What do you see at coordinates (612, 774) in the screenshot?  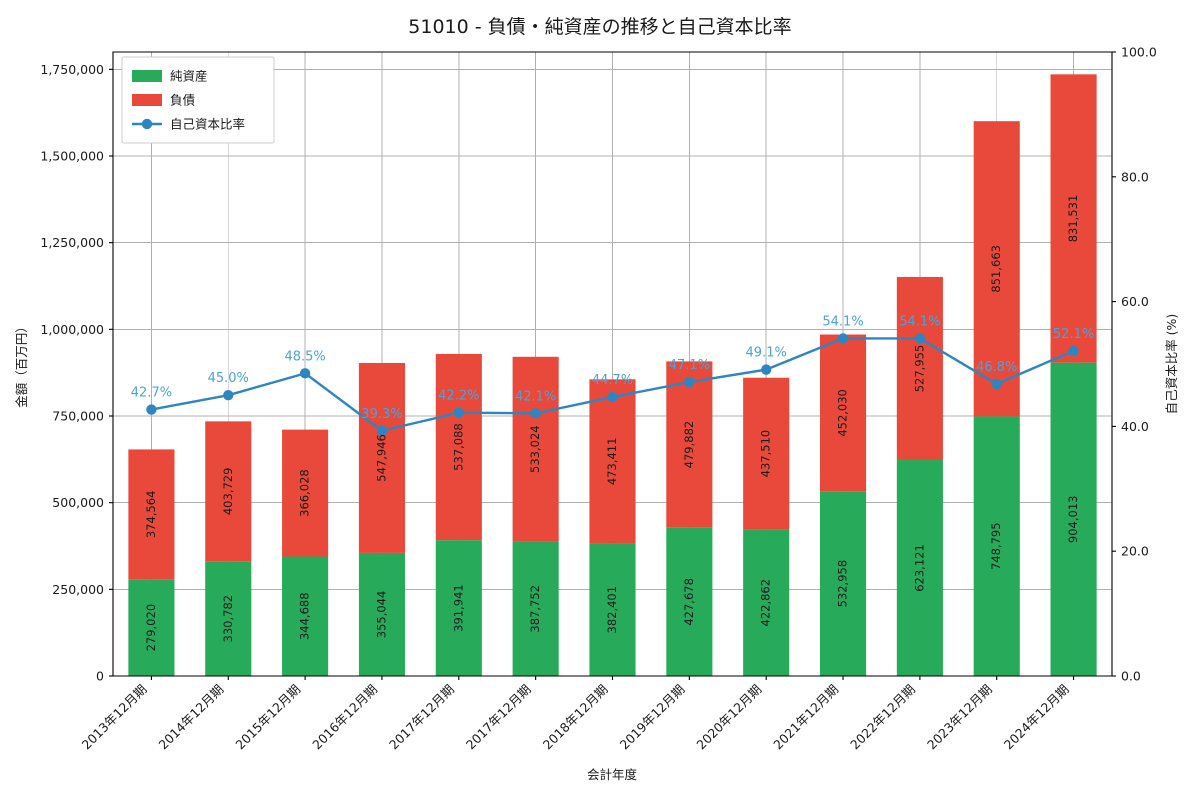 I see `x-axis-title: 会計年度` at bounding box center [612, 774].